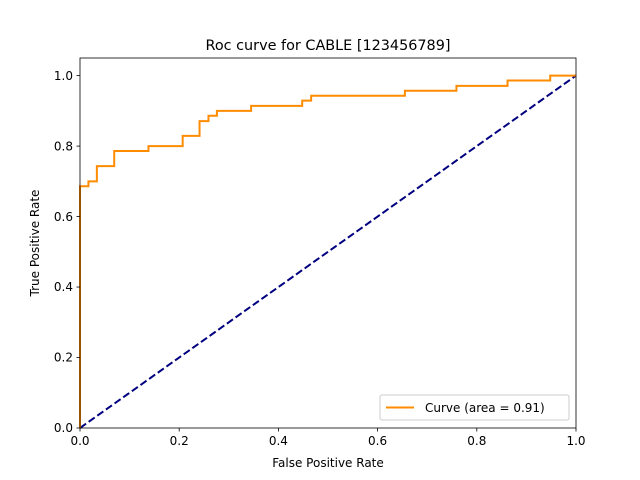  I want to click on x-tick-label: 1.0, so click(575, 441).